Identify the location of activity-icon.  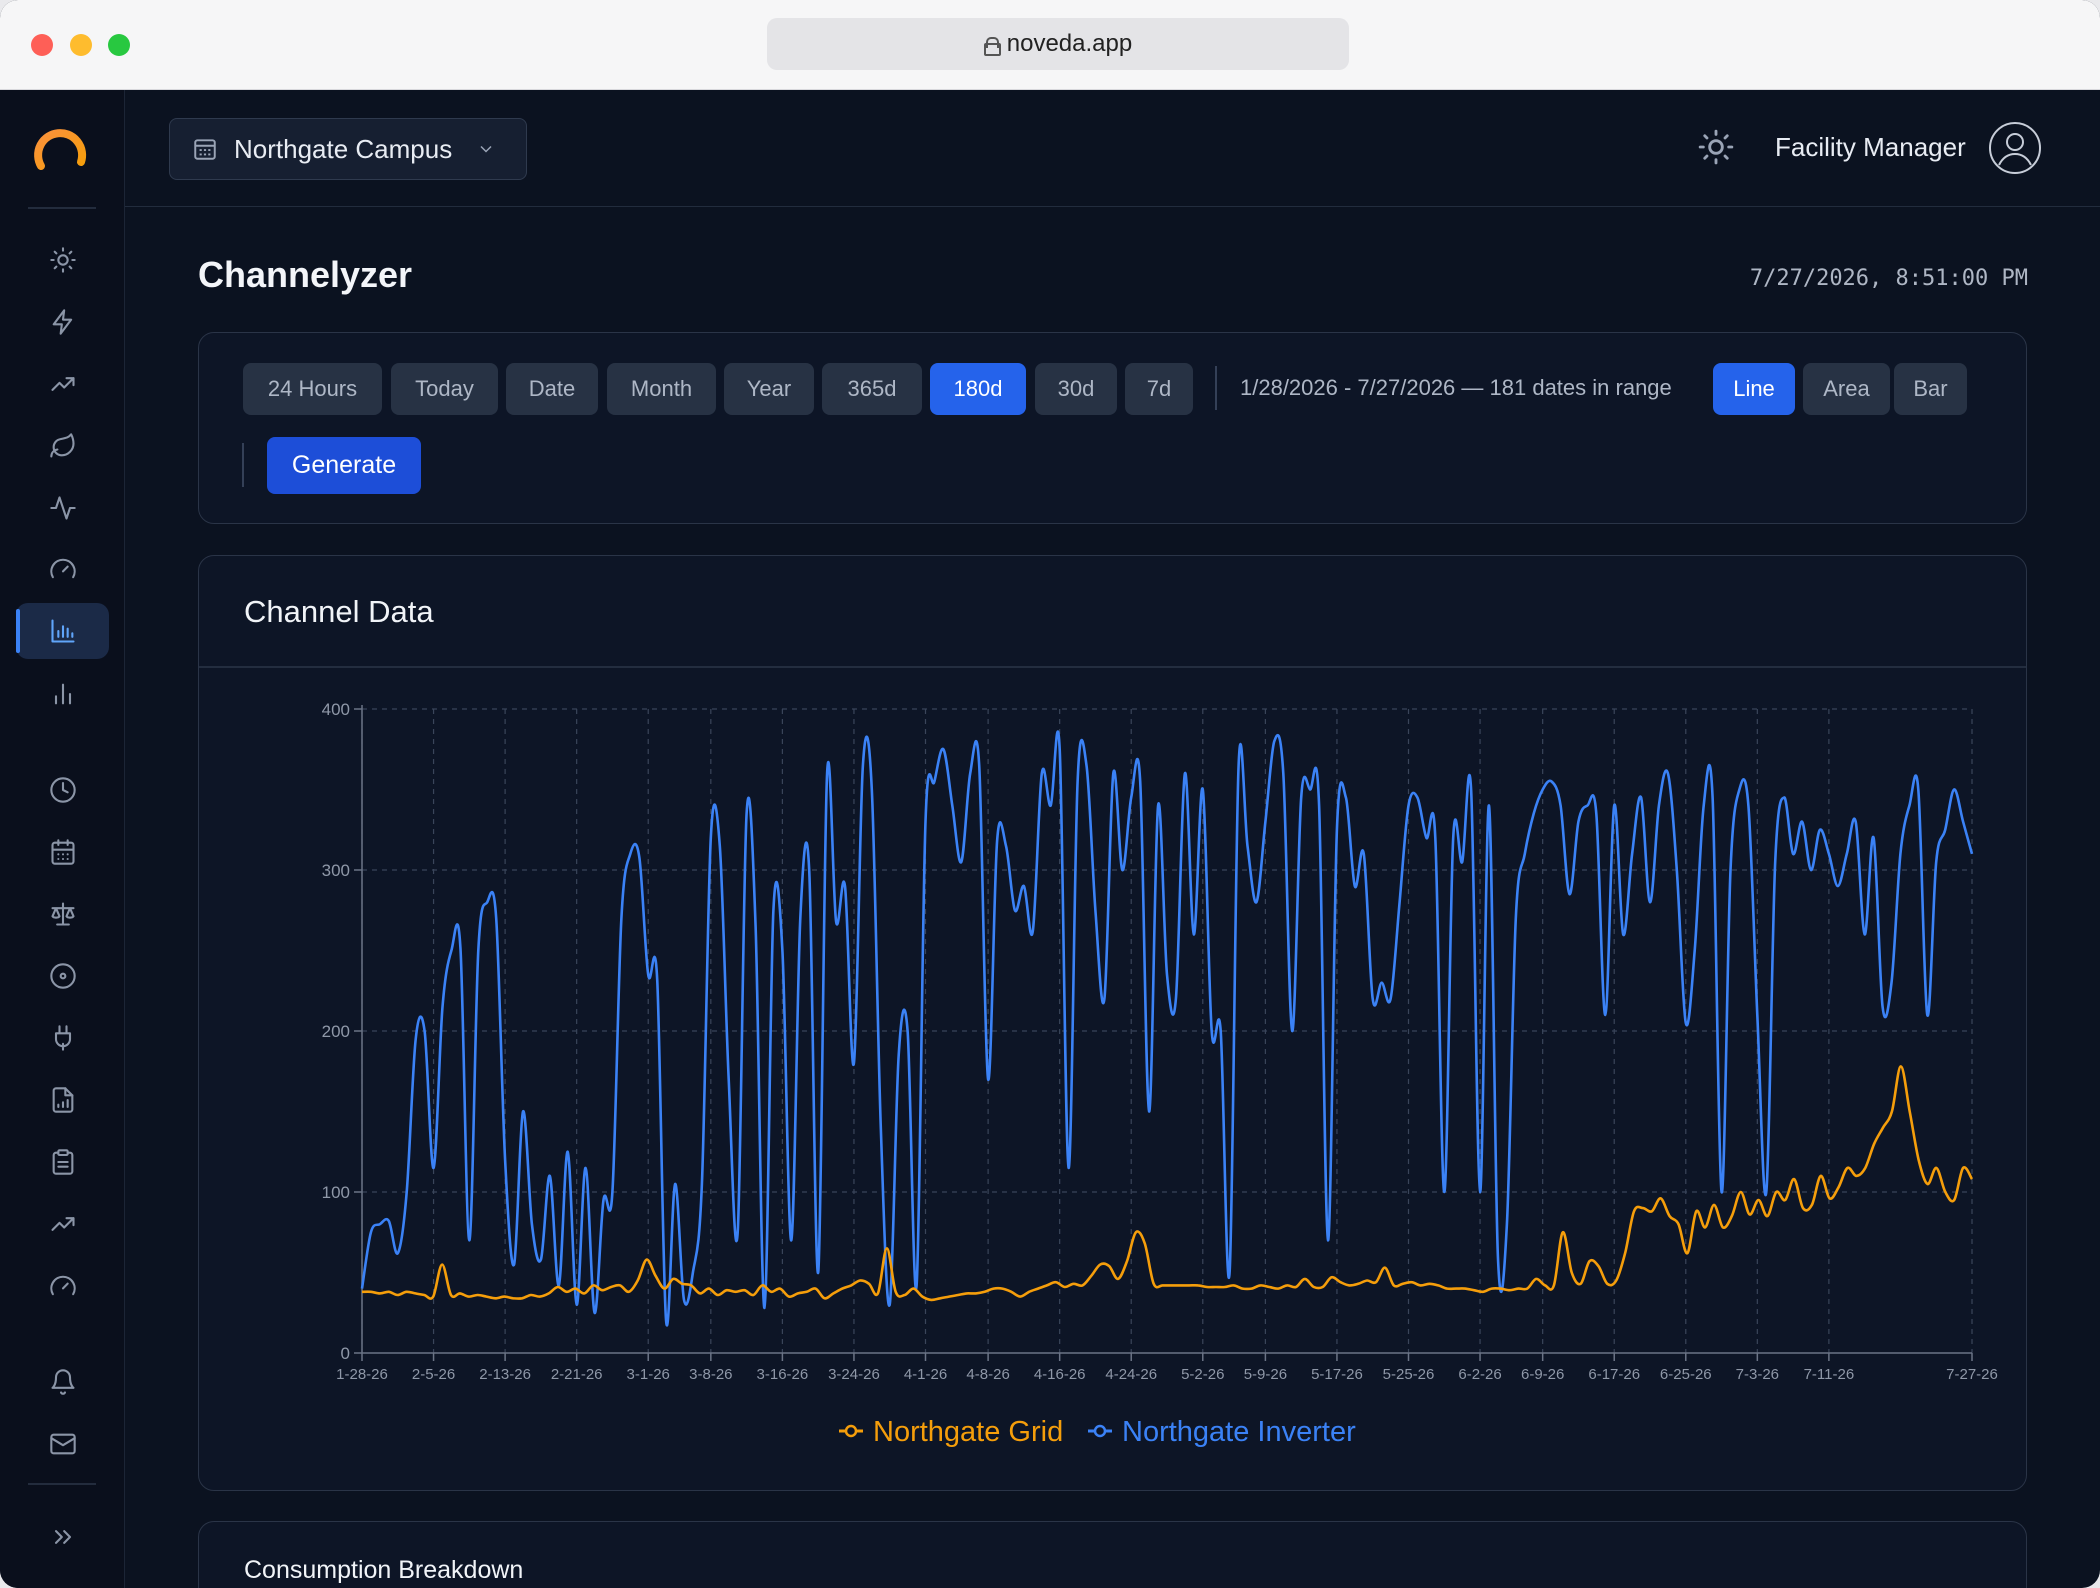
(62, 508).